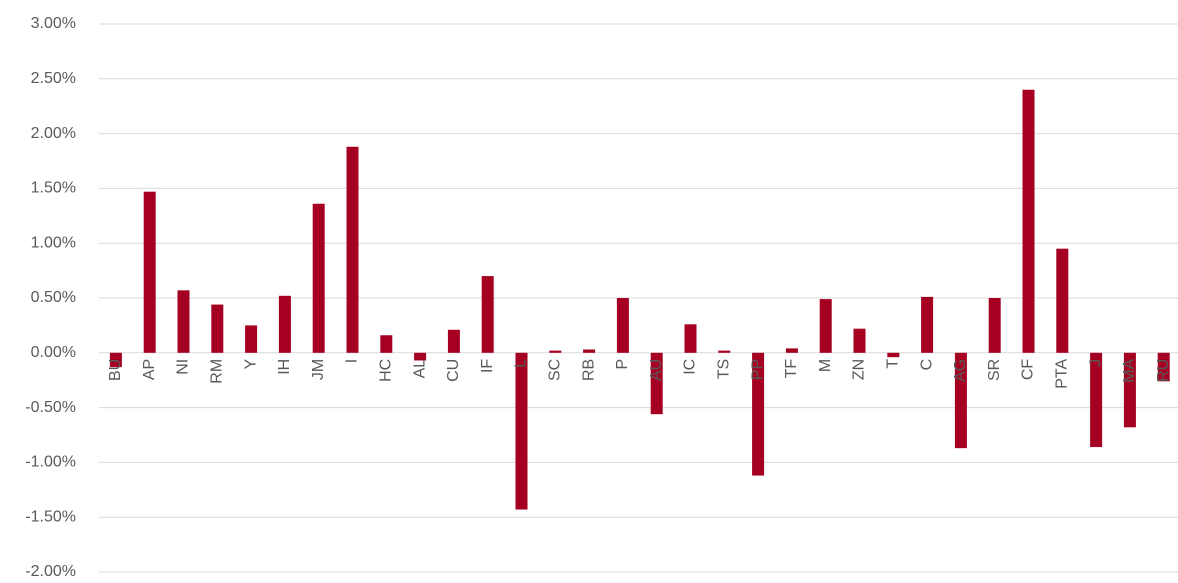 The height and width of the screenshot is (583, 1178). Describe the element at coordinates (555, 370) in the screenshot. I see `x-tick-label: SC` at that location.